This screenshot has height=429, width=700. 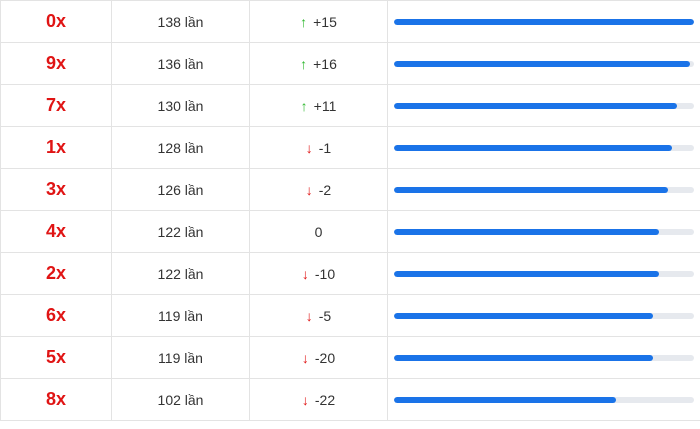 I want to click on table-row: 0x 138 lần ↑ +15, so click(x=350, y=21).